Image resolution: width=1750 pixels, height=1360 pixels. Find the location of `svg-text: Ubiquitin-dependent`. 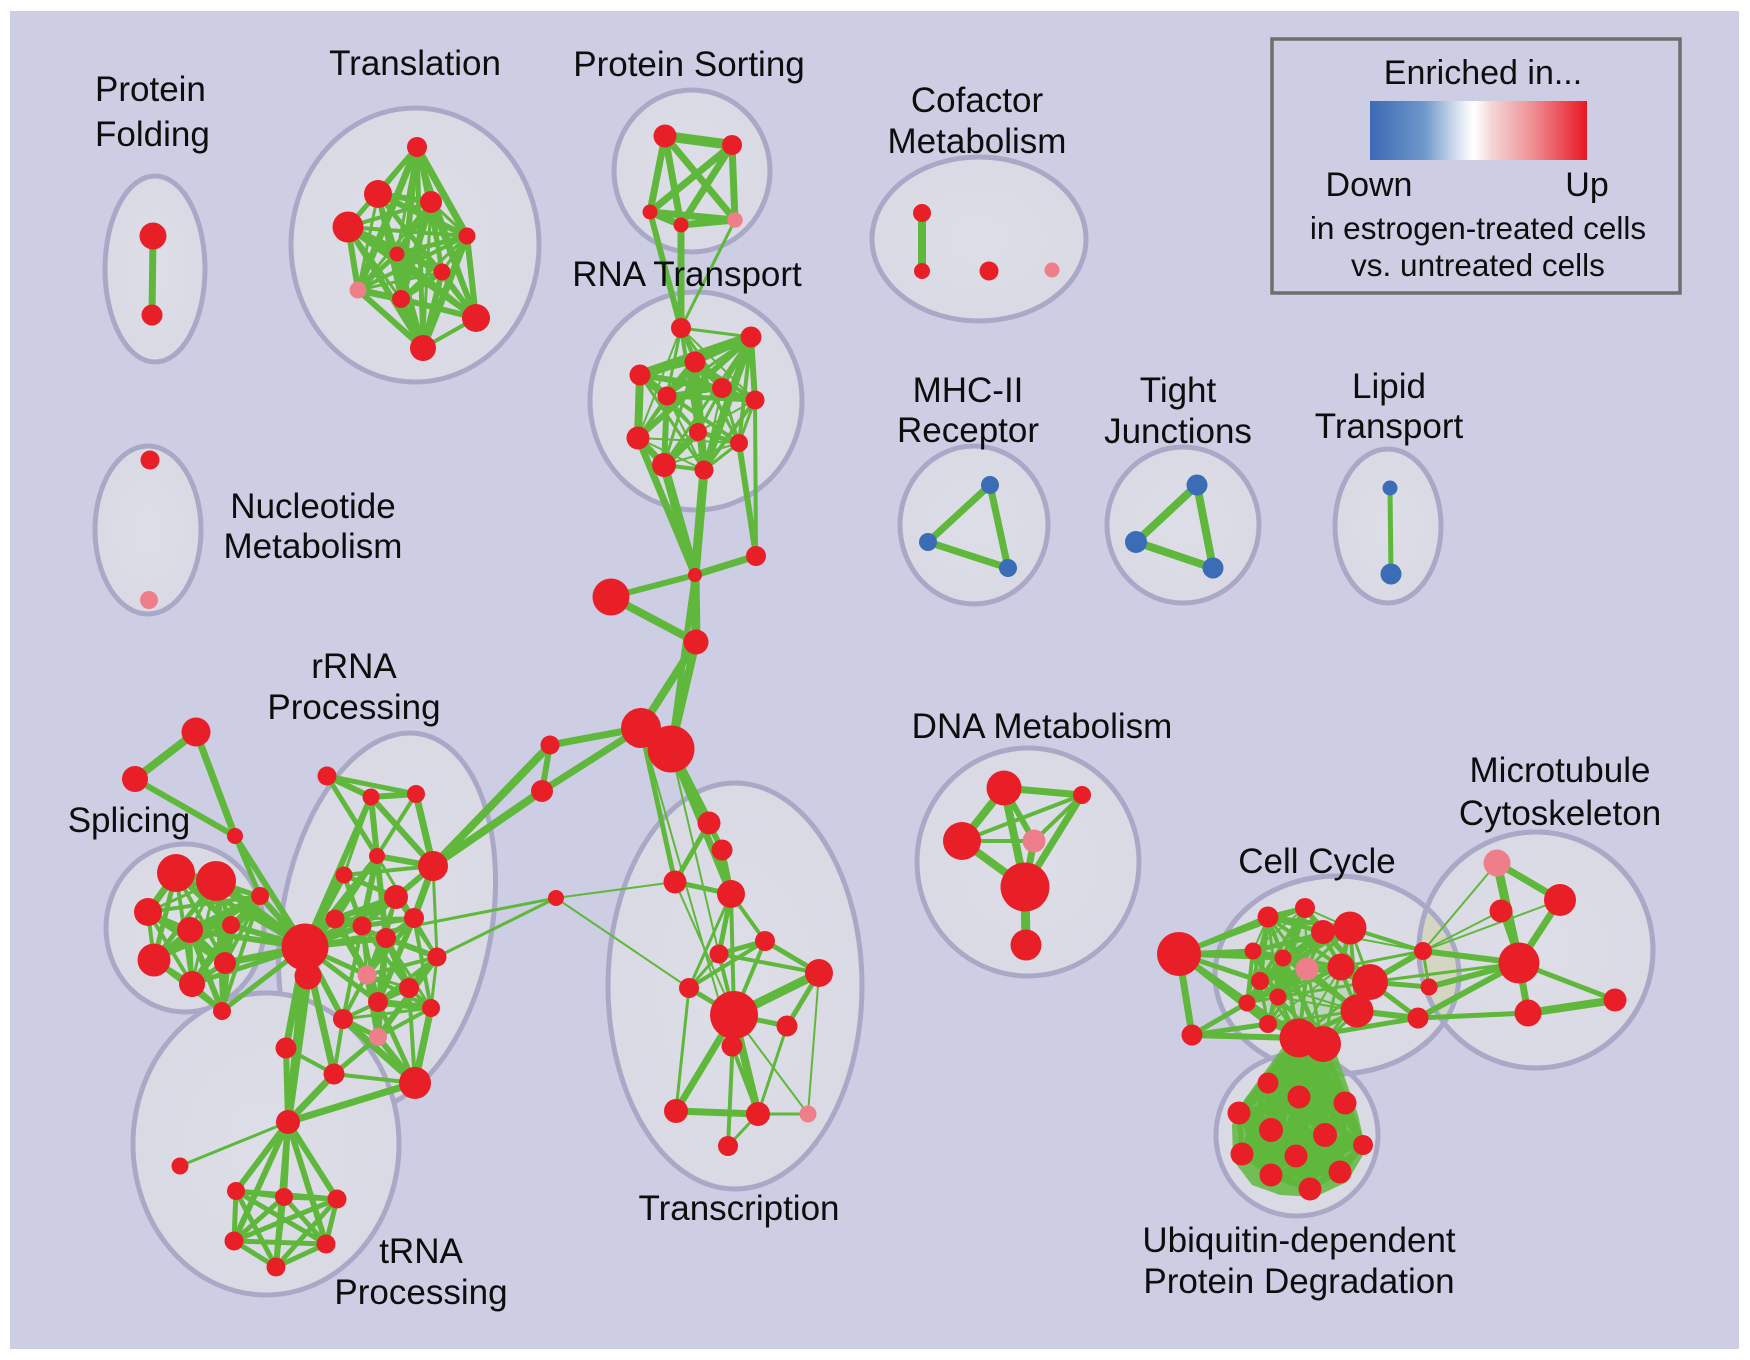

svg-text: Ubiquitin-dependent is located at coordinates (1299, 1240).